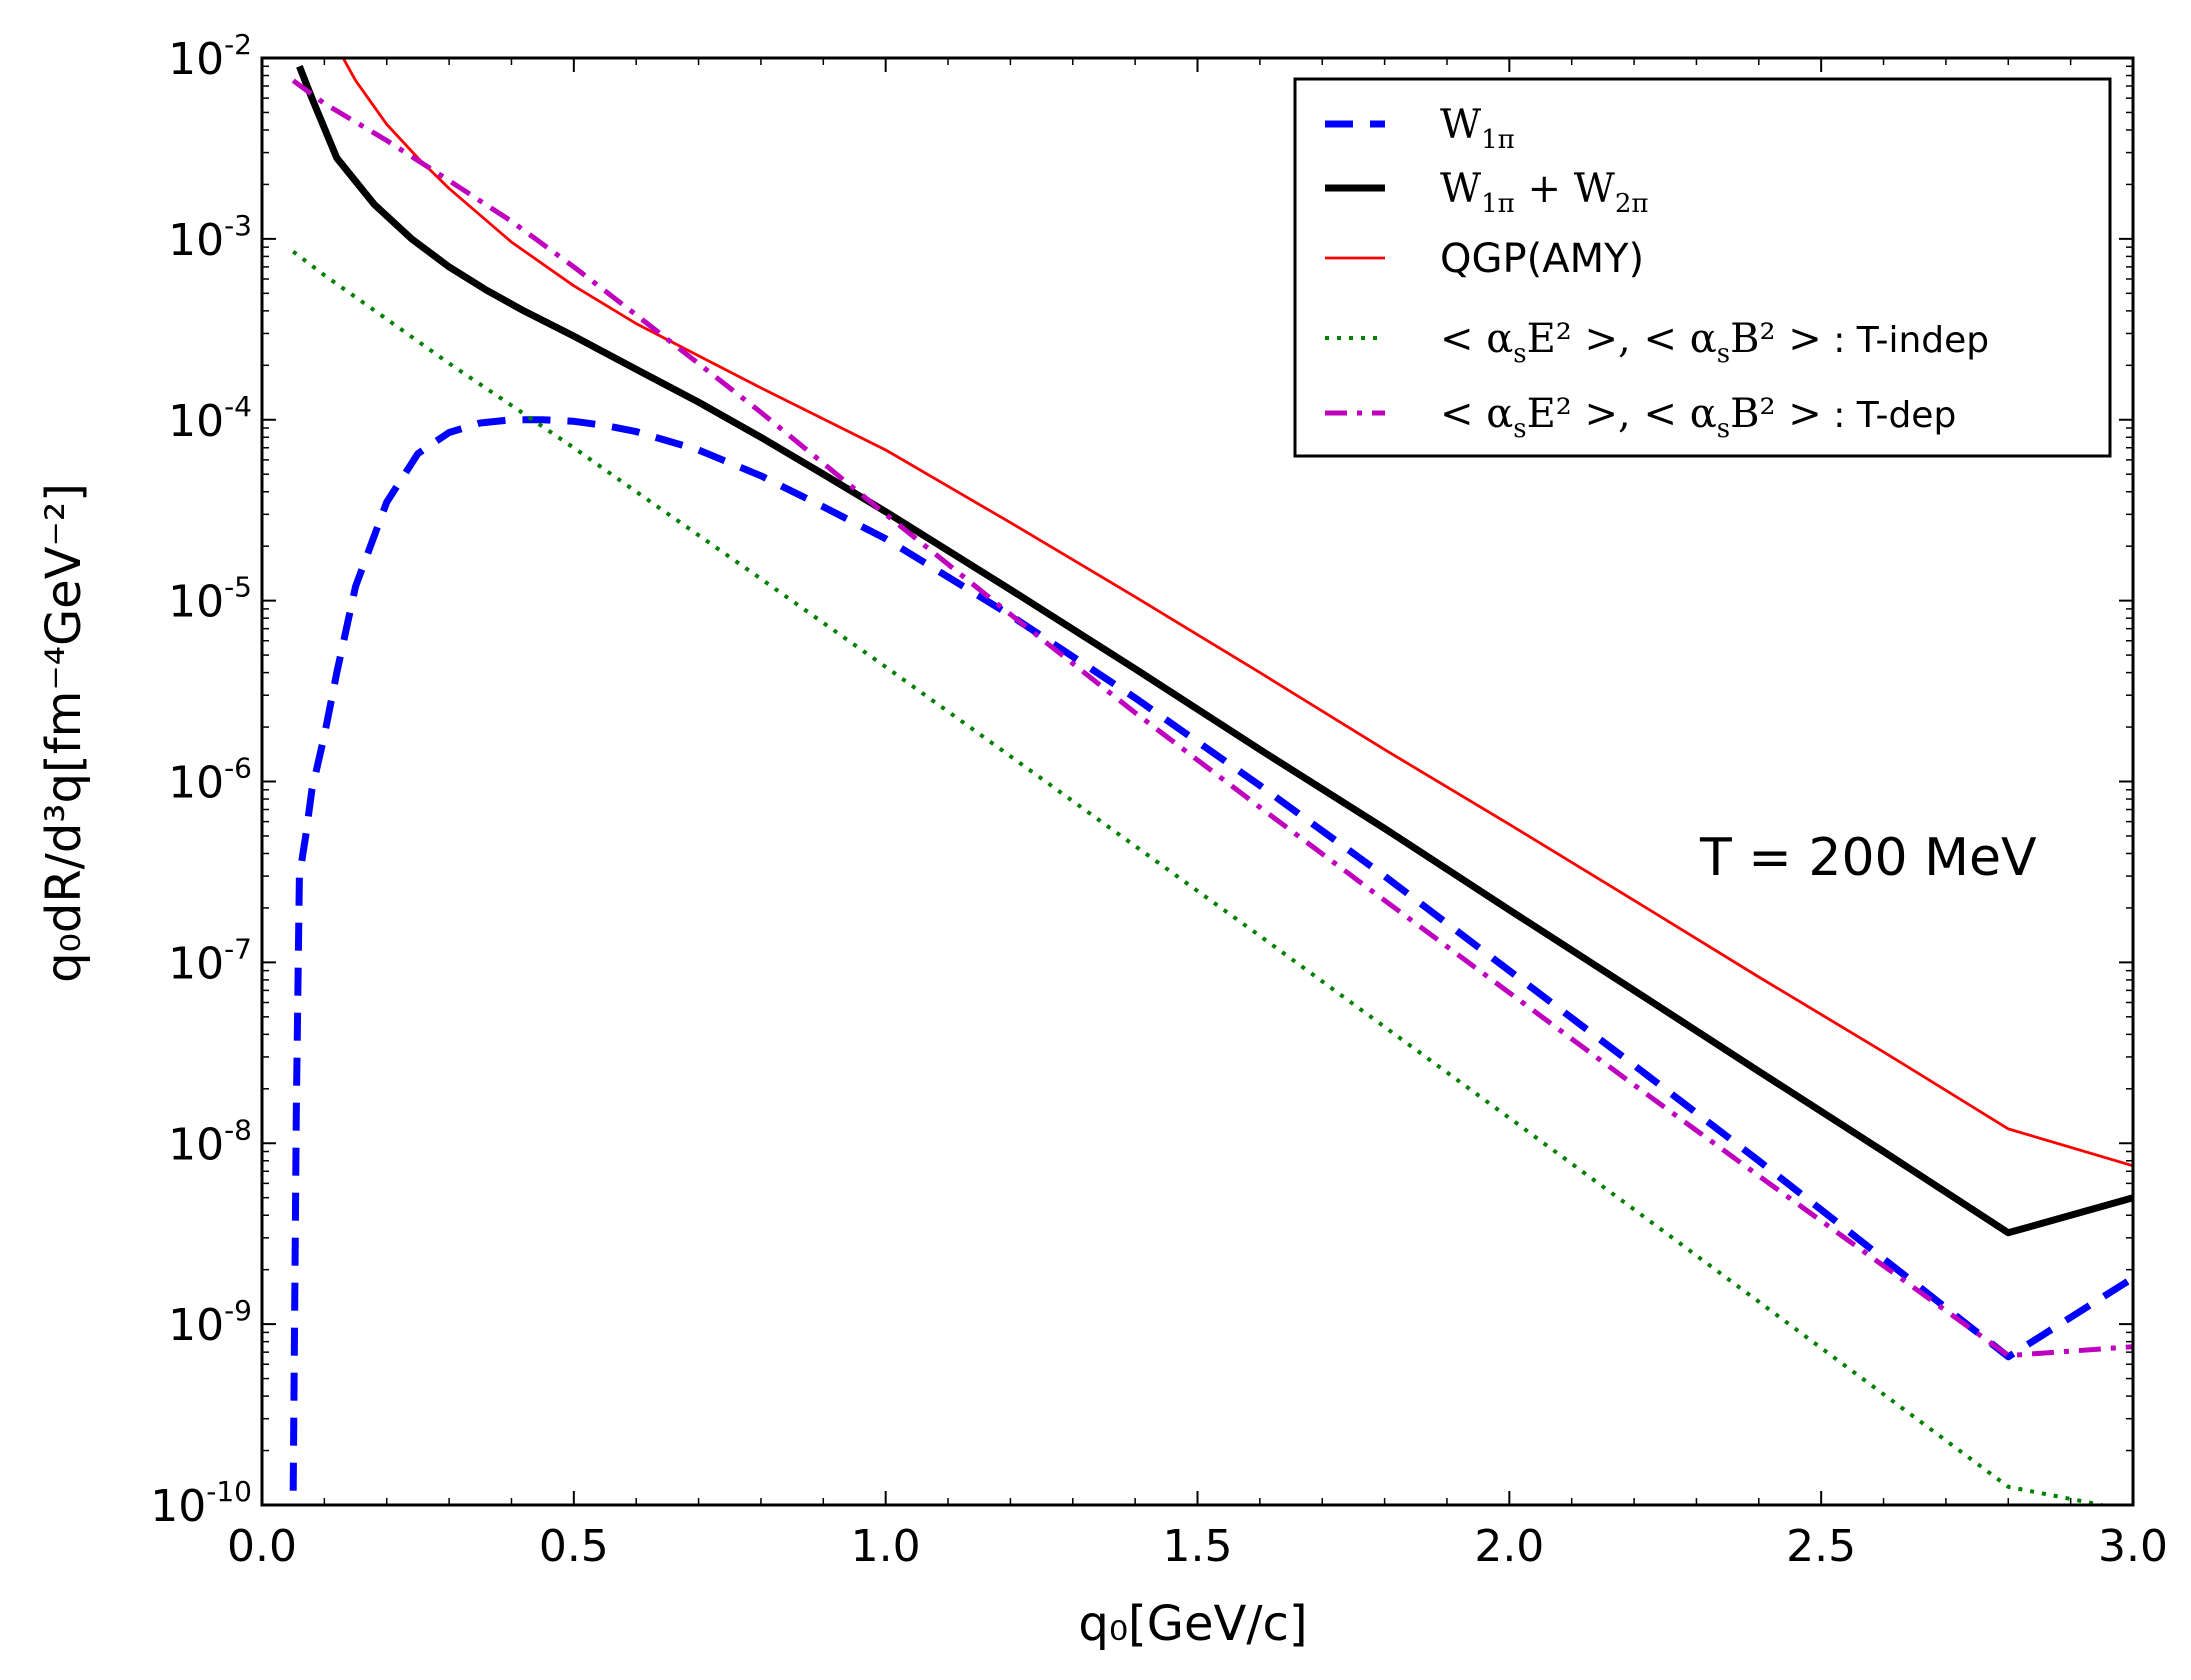 The height and width of the screenshot is (1680, 2191). What do you see at coordinates (886, 1546) in the screenshot?
I see `x-tick-label: 1.0` at bounding box center [886, 1546].